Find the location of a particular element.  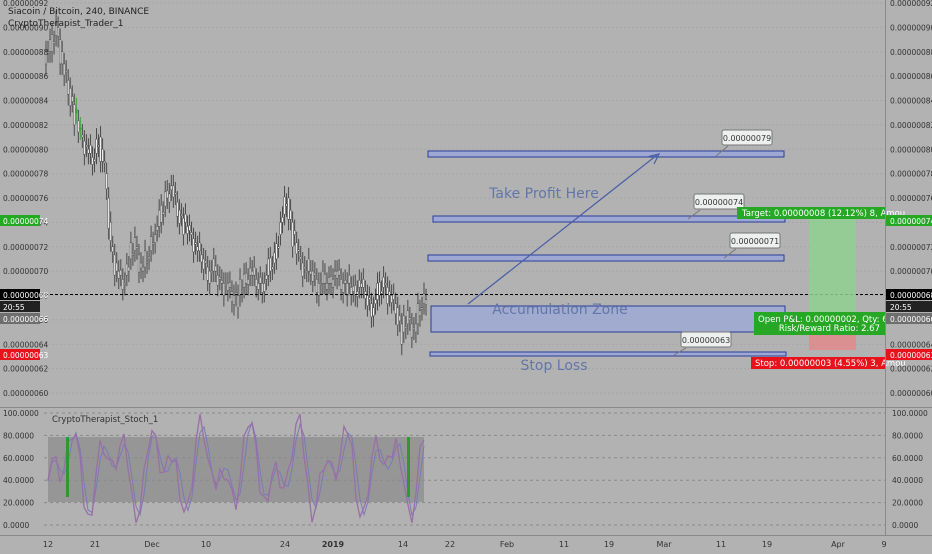

stop-loss-zone is located at coordinates (608, 354).